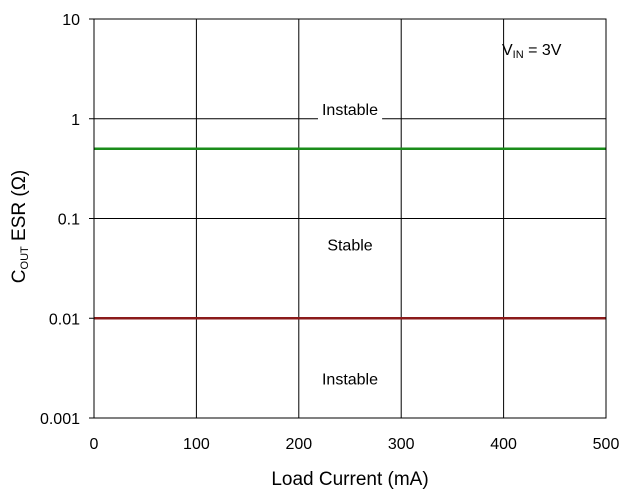 The height and width of the screenshot is (495, 624). What do you see at coordinates (75, 120) in the screenshot?
I see `y-tick-label: 1` at bounding box center [75, 120].